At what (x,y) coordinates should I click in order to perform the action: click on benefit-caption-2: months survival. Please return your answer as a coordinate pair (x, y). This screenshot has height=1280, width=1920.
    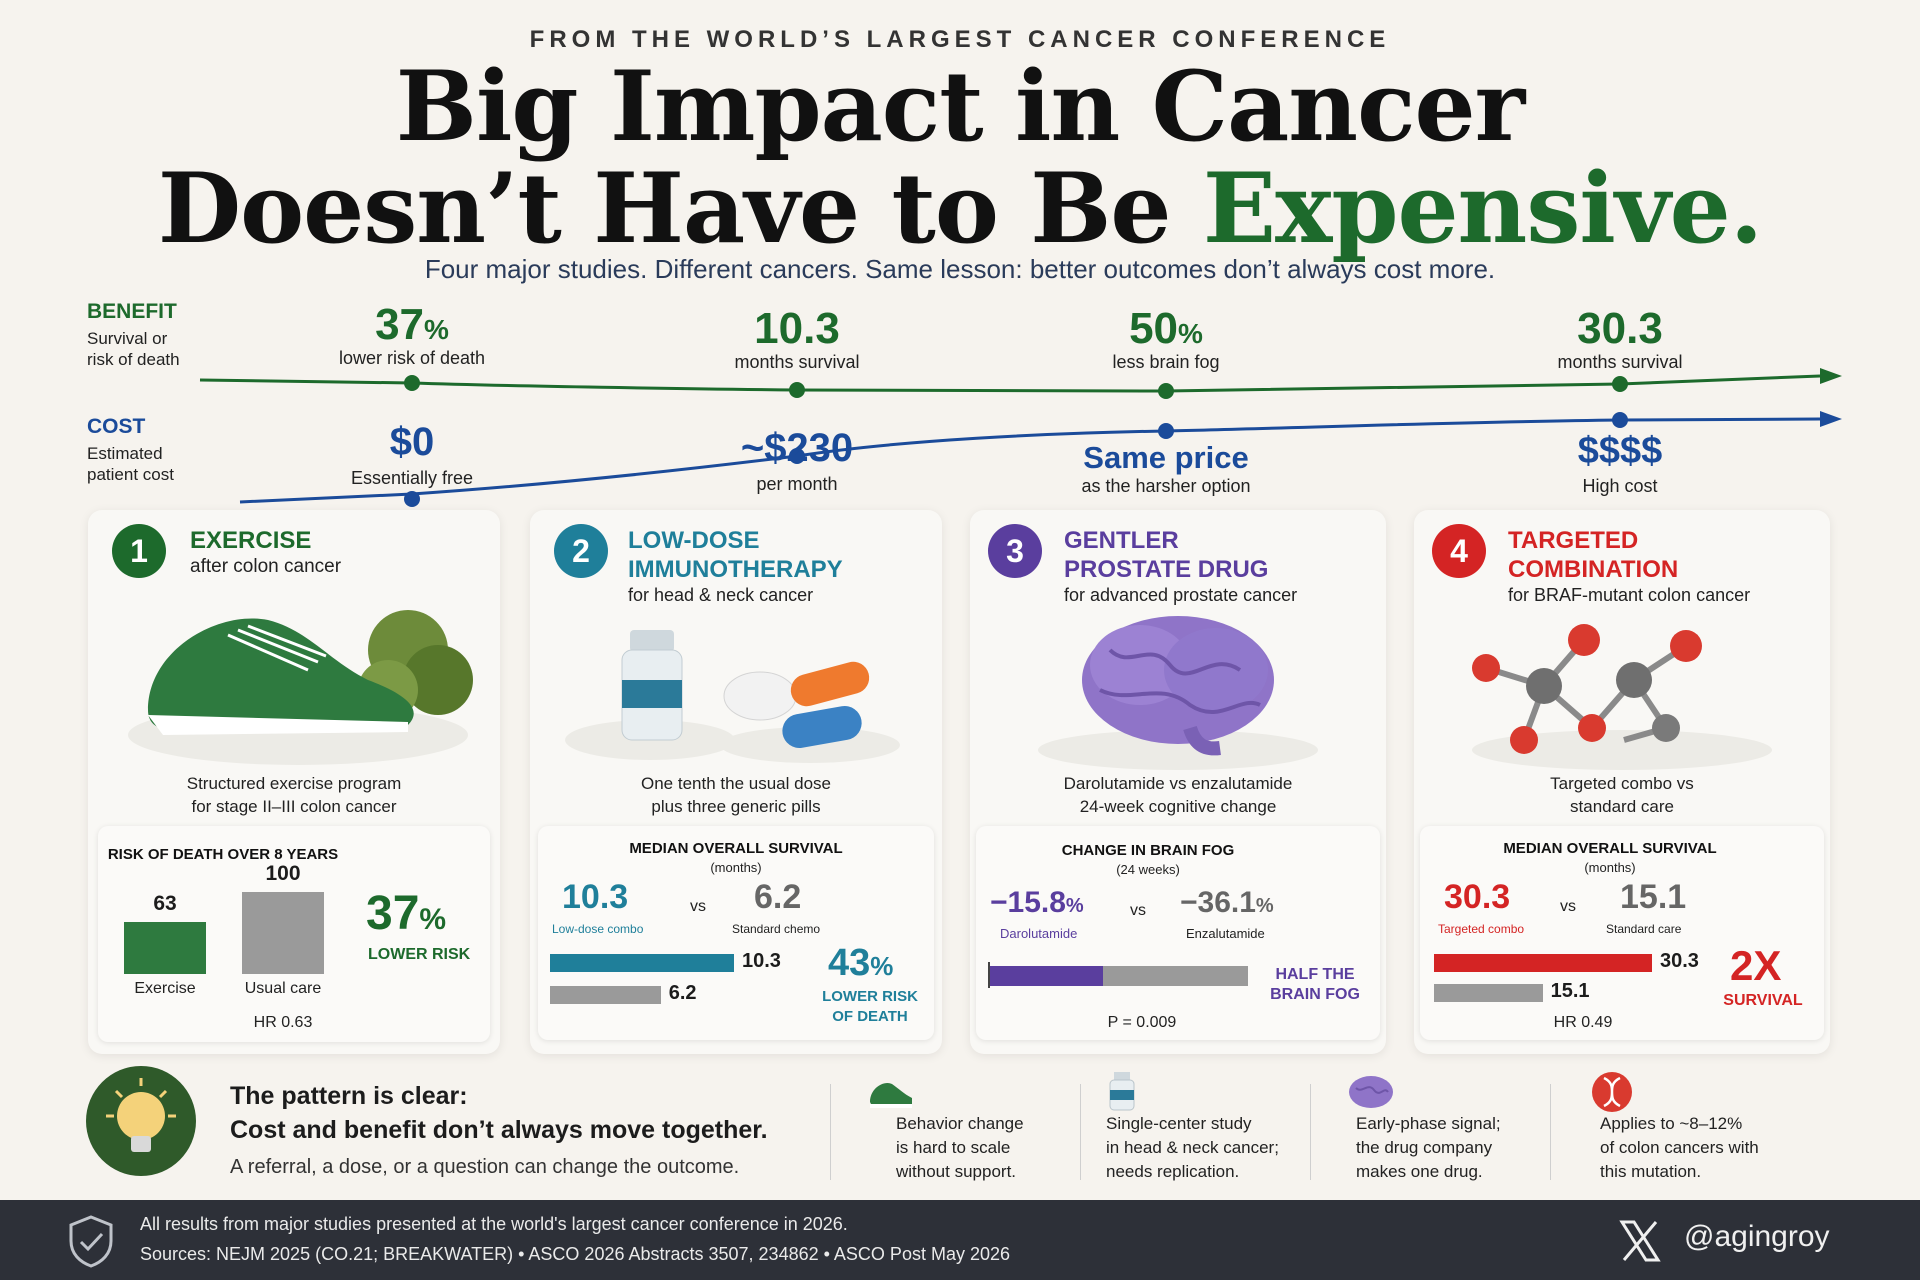
    Looking at the image, I should click on (797, 362).